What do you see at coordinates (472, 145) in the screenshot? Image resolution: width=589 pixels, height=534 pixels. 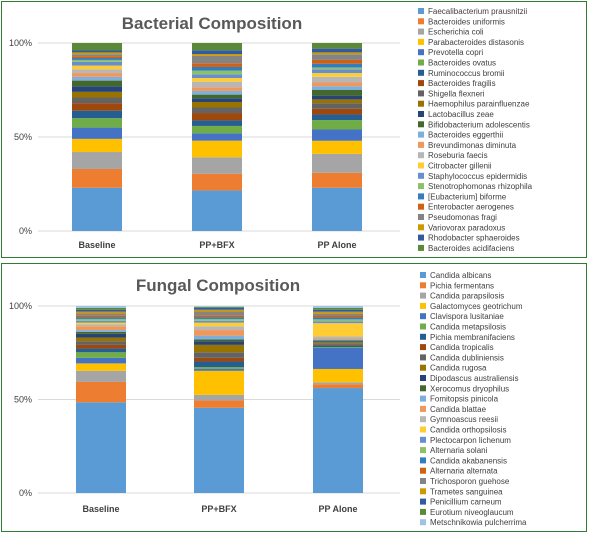 I see `legend-label: Brevundimonas diminuta` at bounding box center [472, 145].